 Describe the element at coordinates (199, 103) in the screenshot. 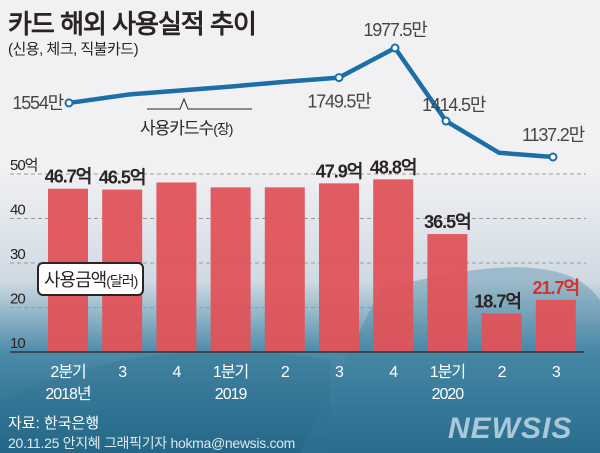

I see `line-legend-bracket` at that location.